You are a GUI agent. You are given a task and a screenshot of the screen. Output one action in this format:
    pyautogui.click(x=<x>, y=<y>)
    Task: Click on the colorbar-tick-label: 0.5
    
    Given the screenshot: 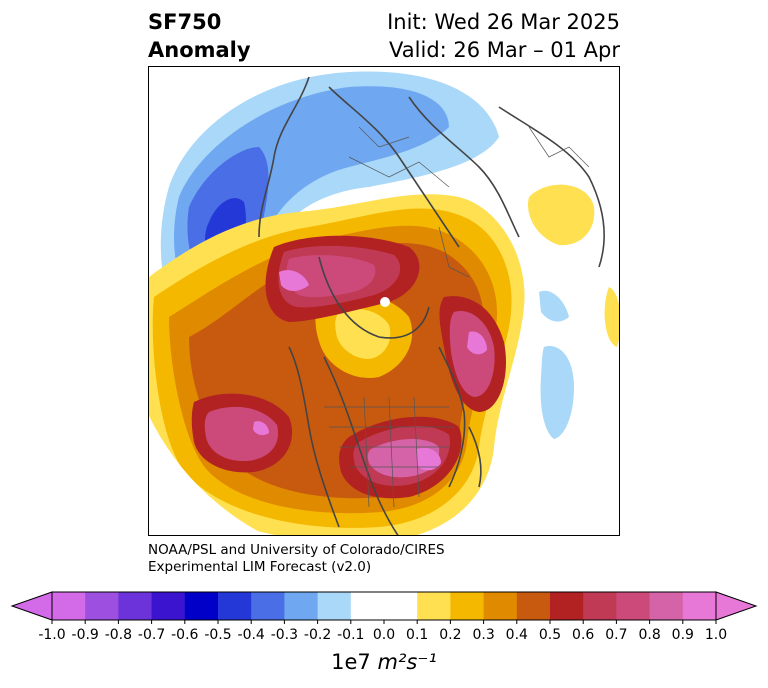 What is the action you would take?
    pyautogui.click(x=550, y=635)
    